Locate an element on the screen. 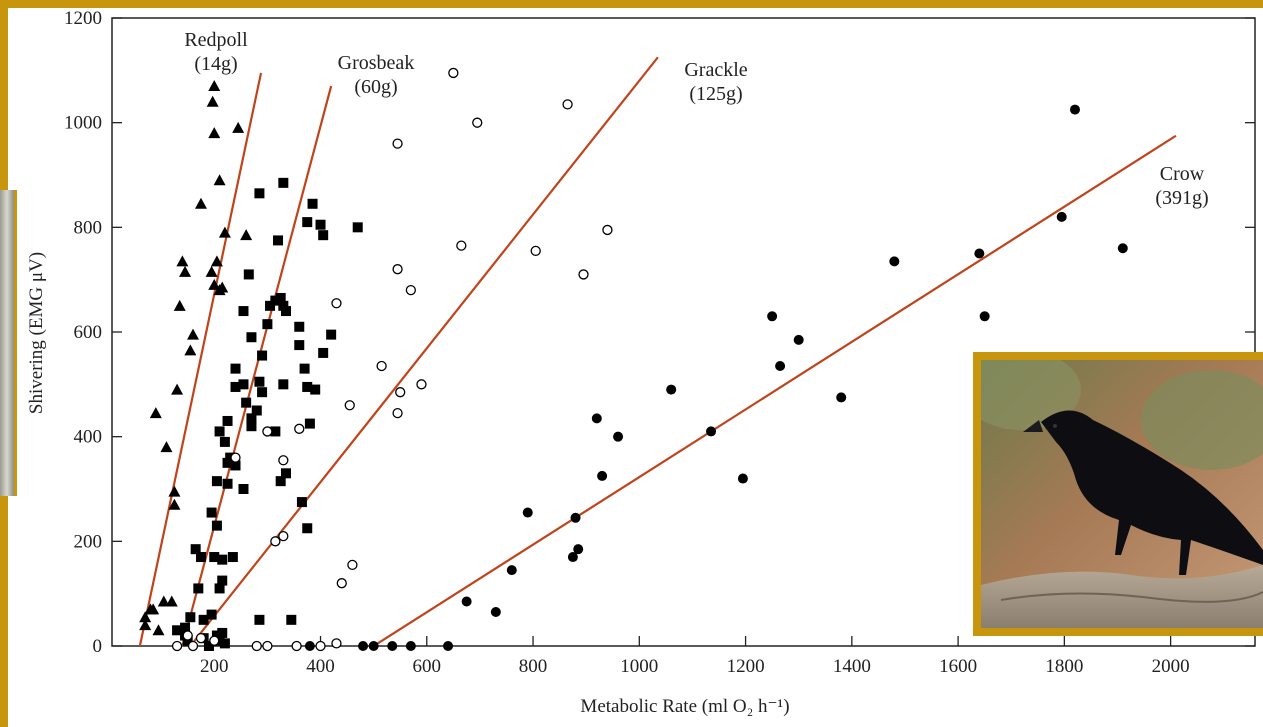  series-mass-grosbeak: (60g) is located at coordinates (375, 87).